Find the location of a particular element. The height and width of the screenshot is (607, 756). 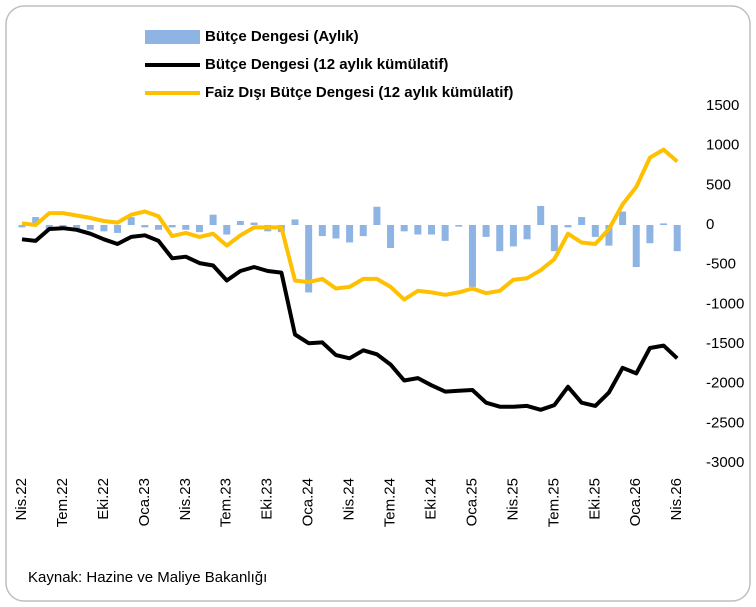

y-tick-label: -1500 is located at coordinates (725, 343).